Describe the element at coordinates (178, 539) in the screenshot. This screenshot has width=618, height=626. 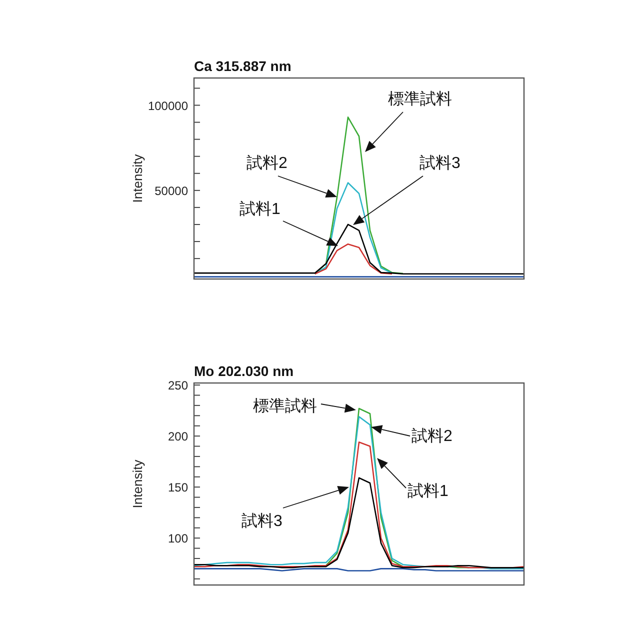
I see `y-tick-label: 100` at that location.